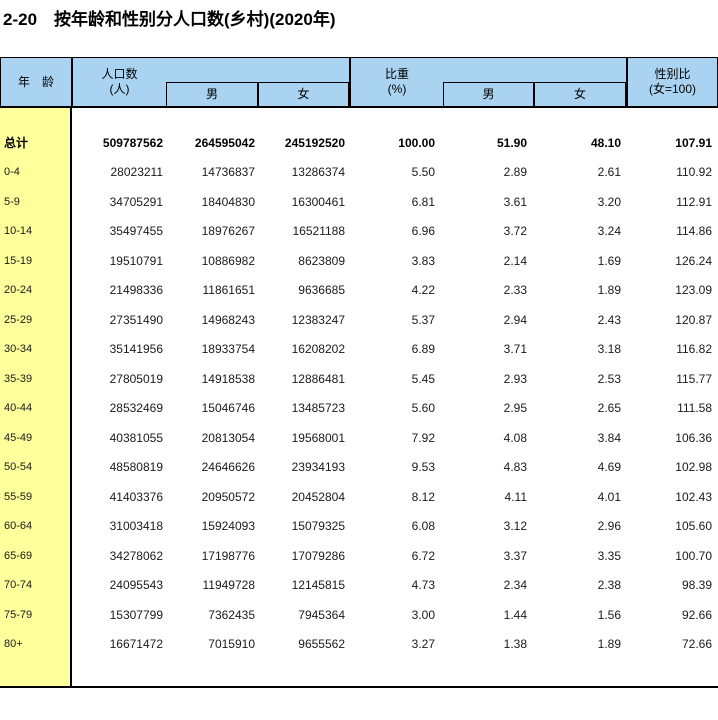  I want to click on cell-pct: 3.27, so click(423, 644).